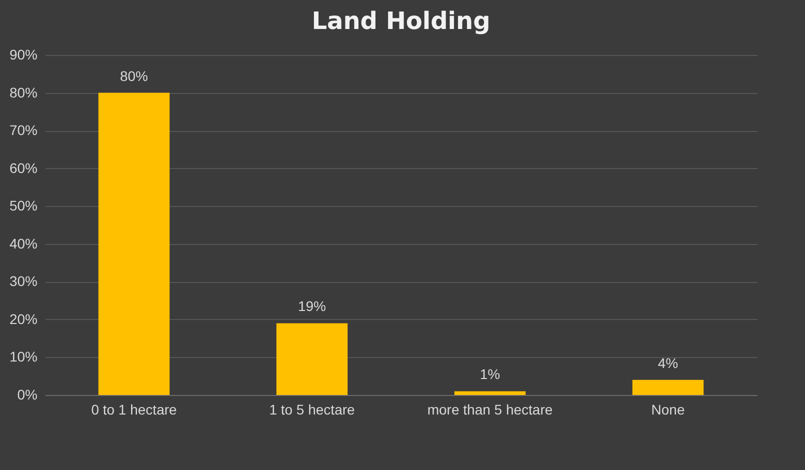  What do you see at coordinates (27, 394) in the screenshot?
I see `y-tick-label: 0%` at bounding box center [27, 394].